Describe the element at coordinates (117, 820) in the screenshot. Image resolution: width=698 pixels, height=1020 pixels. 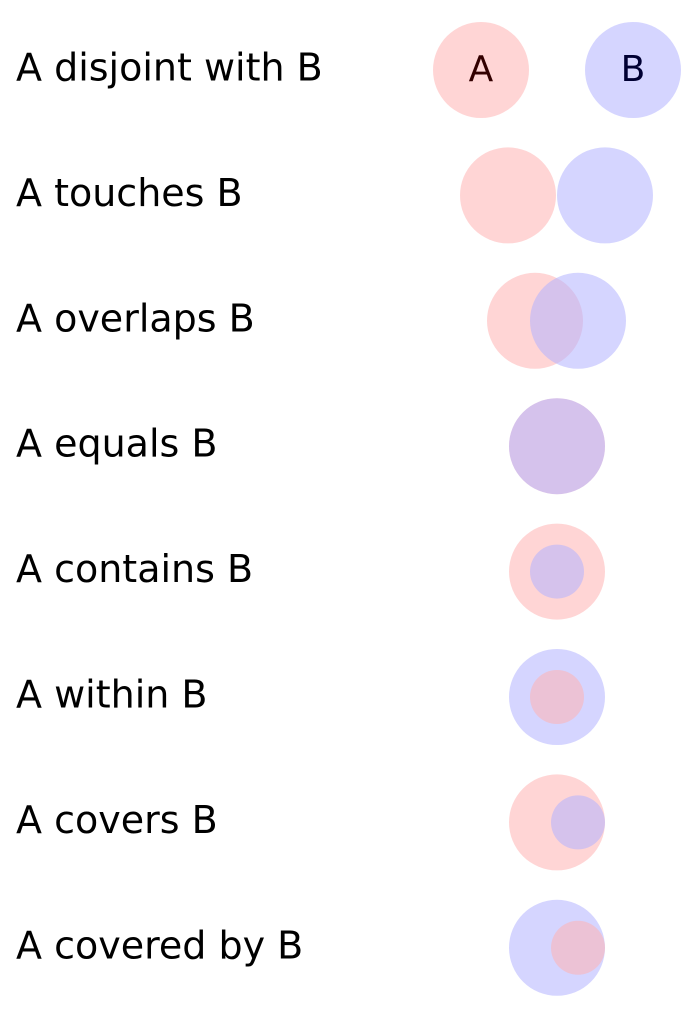
I see `relation-label: A covers B` at that location.